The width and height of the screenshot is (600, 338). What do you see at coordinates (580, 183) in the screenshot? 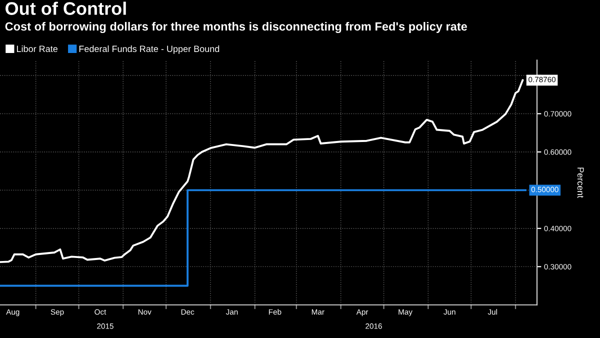
I see `y-axis-title: Percent` at bounding box center [580, 183].